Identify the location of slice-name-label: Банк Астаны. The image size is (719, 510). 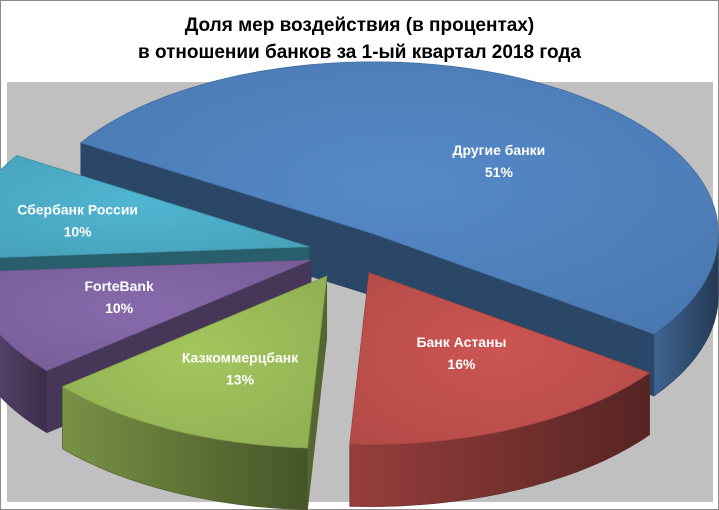
(461, 342).